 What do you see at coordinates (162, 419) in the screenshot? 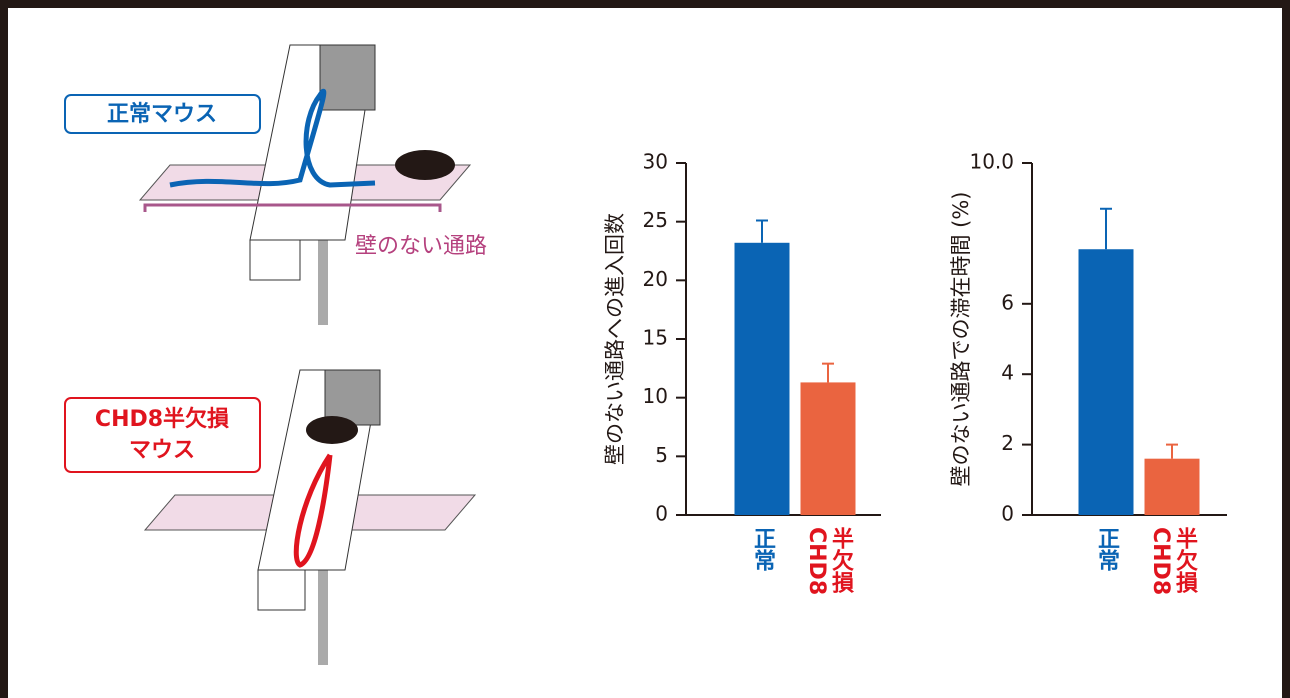
I see `mutant-label: CHD8半欠損` at bounding box center [162, 419].